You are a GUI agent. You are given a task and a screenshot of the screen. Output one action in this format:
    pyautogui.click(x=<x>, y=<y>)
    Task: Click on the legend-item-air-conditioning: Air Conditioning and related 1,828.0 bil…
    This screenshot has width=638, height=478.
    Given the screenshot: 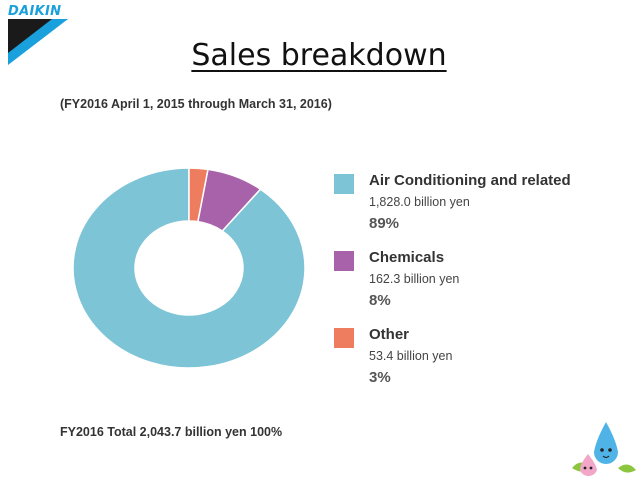 What is the action you would take?
    pyautogui.click(x=479, y=208)
    